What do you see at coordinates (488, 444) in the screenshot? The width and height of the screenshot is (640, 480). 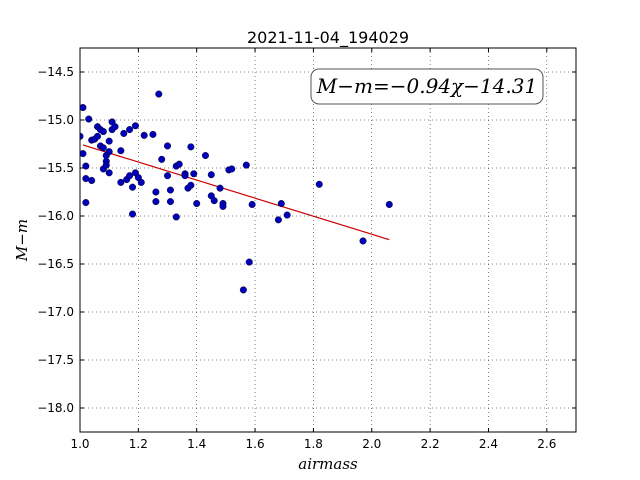 I see `x-tick-label: 2.4` at bounding box center [488, 444].